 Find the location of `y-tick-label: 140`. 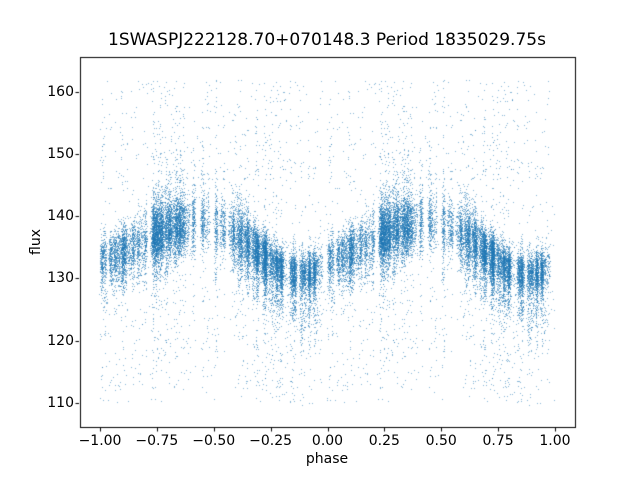

y-tick-label: 140 is located at coordinates (60, 216).